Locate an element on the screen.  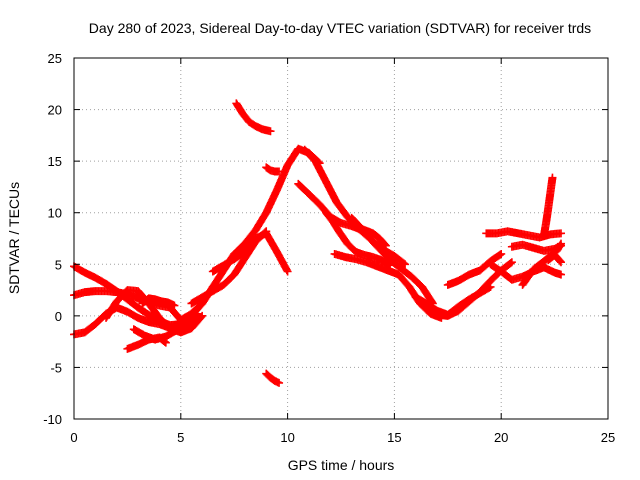
series-track-i is located at coordinates (229, 267).